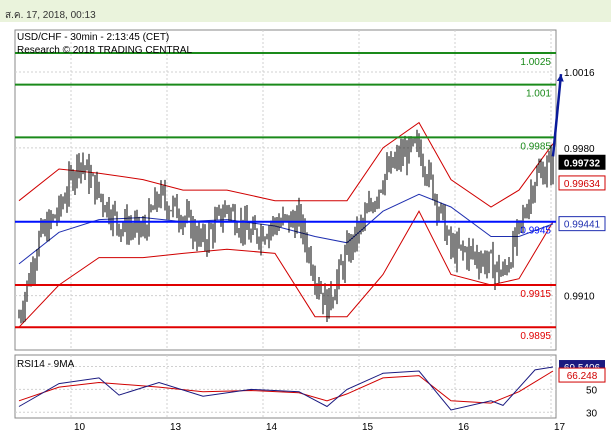  What do you see at coordinates (80, 427) in the screenshot?
I see `x-tick-label: 10` at bounding box center [80, 427].